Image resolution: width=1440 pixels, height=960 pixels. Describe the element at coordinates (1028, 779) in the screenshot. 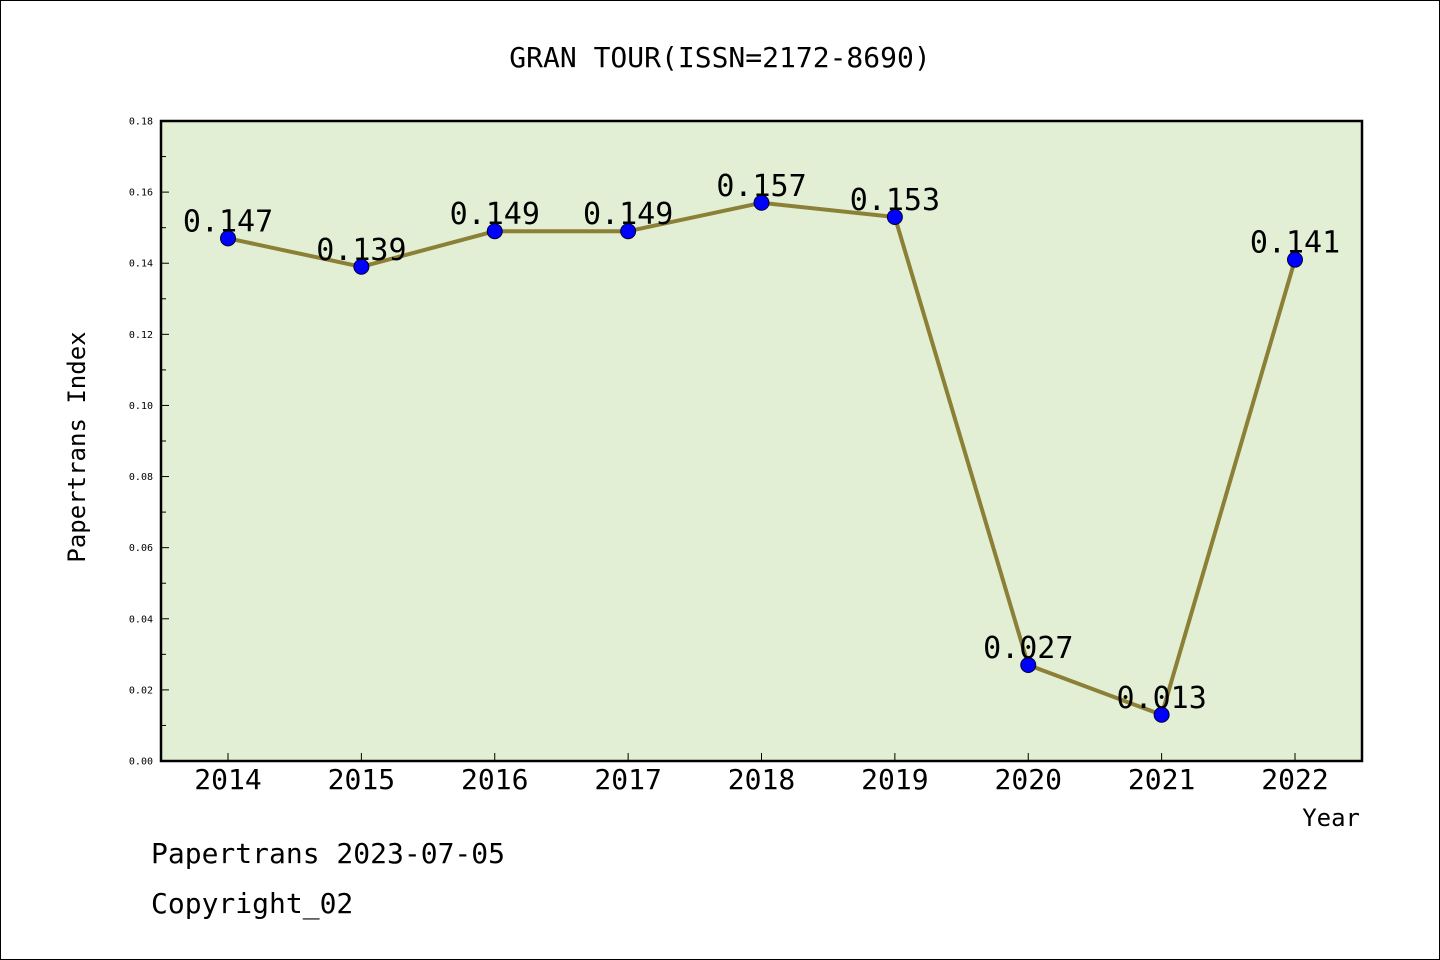

I see `x-tick-label: 2020` at that location.